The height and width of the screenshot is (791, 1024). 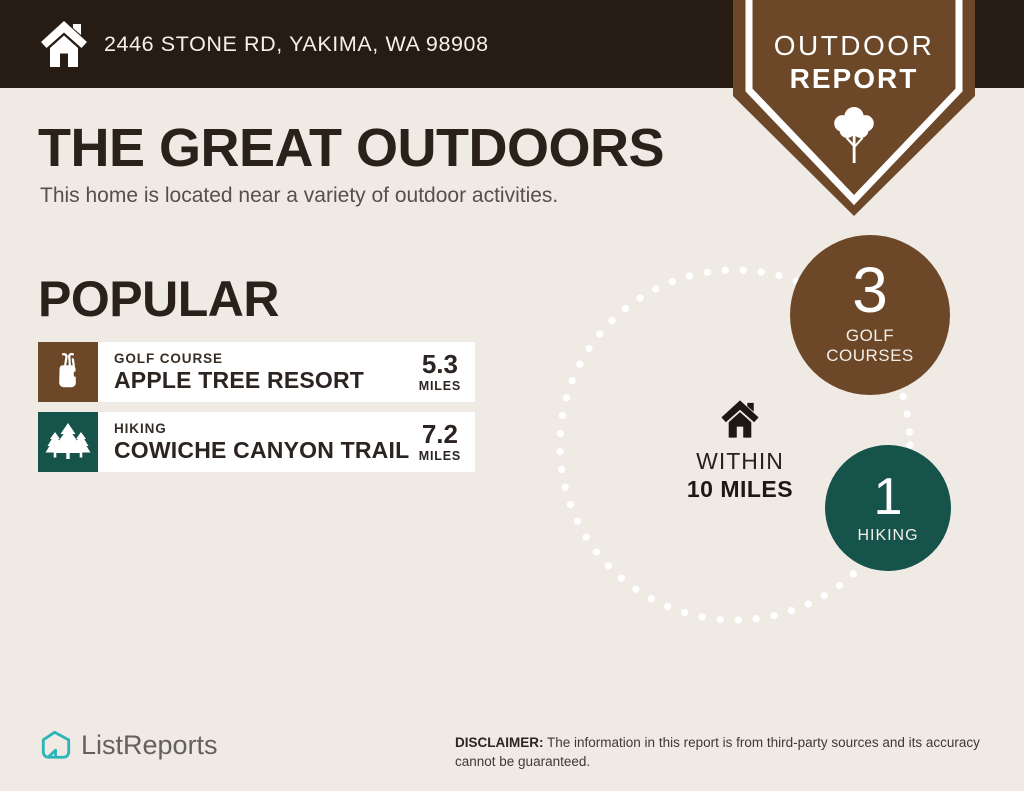 What do you see at coordinates (870, 290) in the screenshot?
I see `golf-count: 3` at bounding box center [870, 290].